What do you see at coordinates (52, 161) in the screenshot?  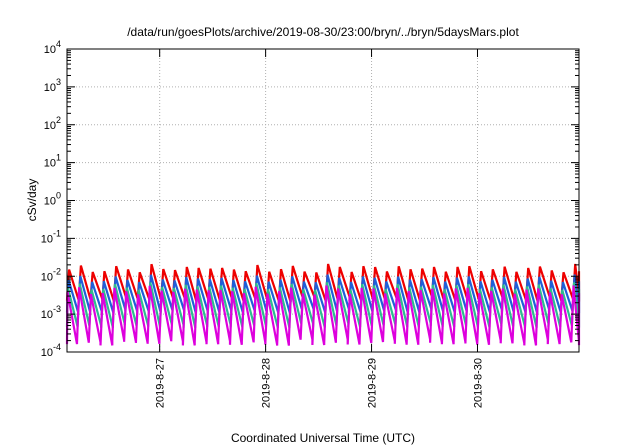 I see `y-tick-label: 10¹` at bounding box center [52, 161].